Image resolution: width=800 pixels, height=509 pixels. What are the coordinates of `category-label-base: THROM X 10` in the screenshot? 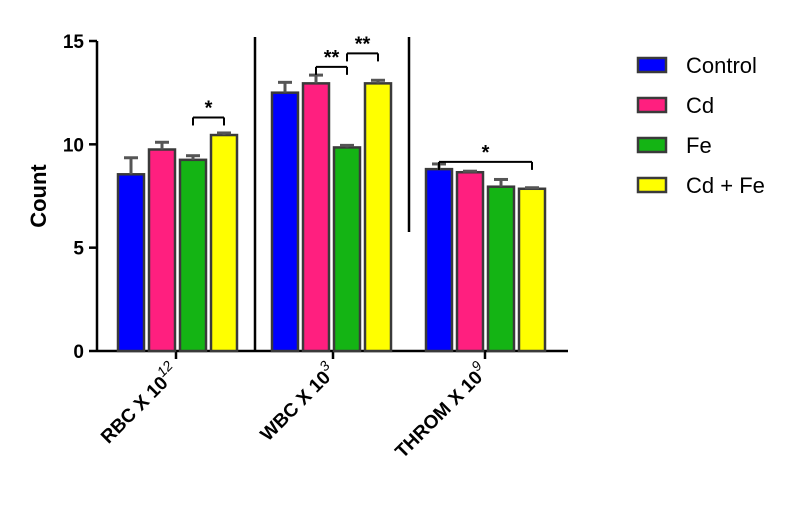 It's located at (439, 414).